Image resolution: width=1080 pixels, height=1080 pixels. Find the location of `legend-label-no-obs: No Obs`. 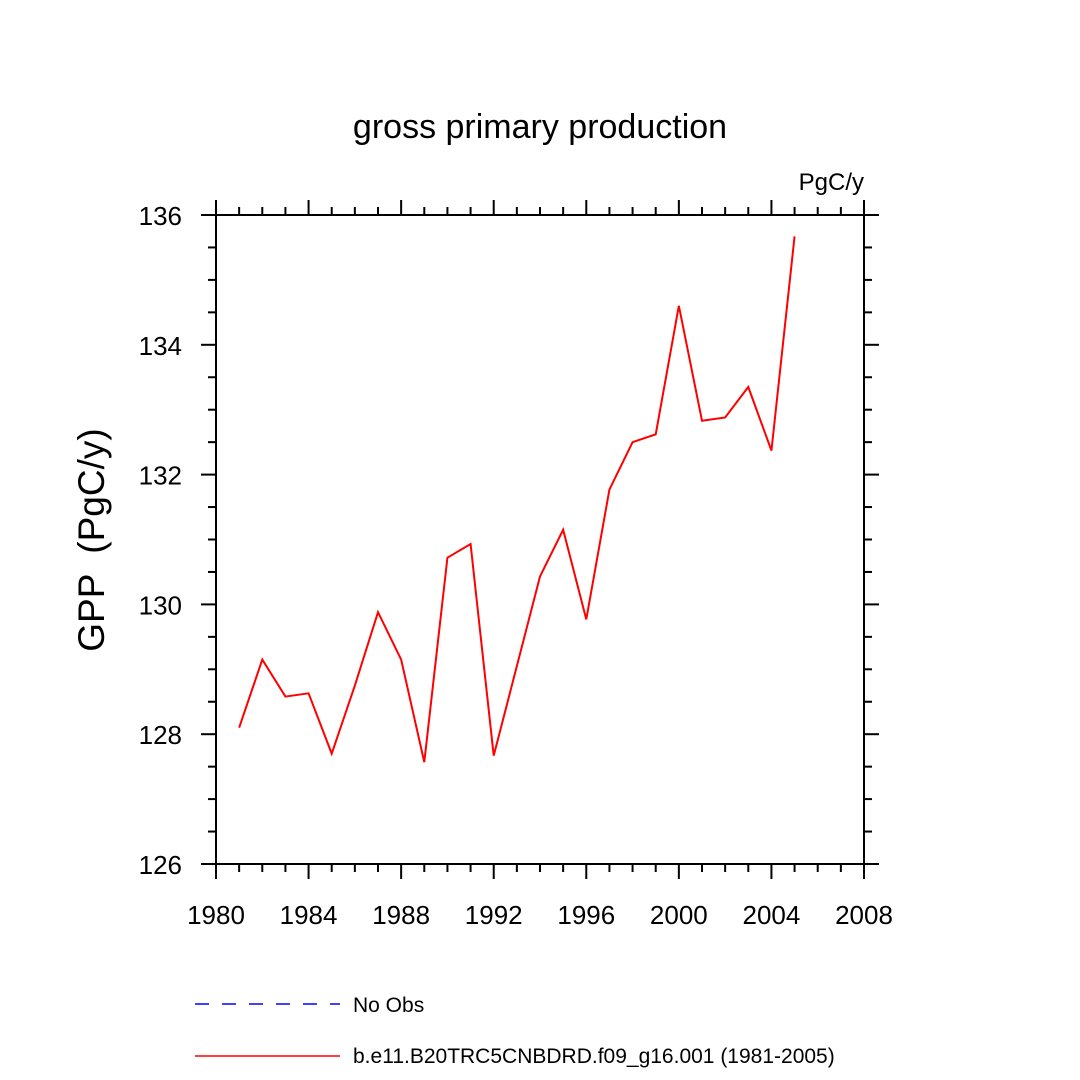

legend-label-no-obs: No Obs is located at coordinates (388, 1005).